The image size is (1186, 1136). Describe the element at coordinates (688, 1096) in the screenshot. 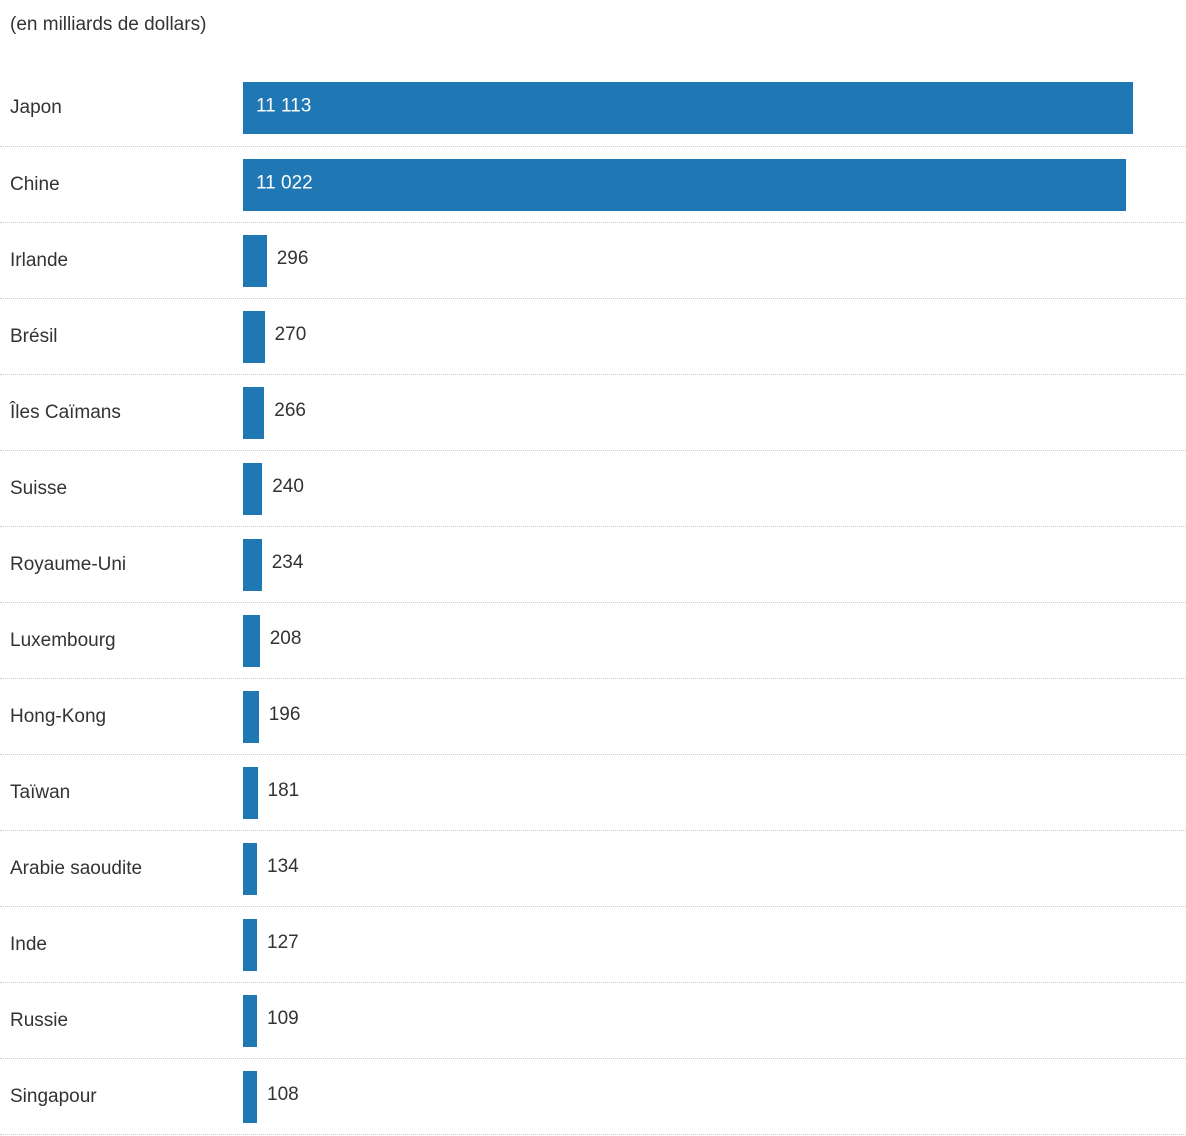

I see `bar-area: 108` at that location.